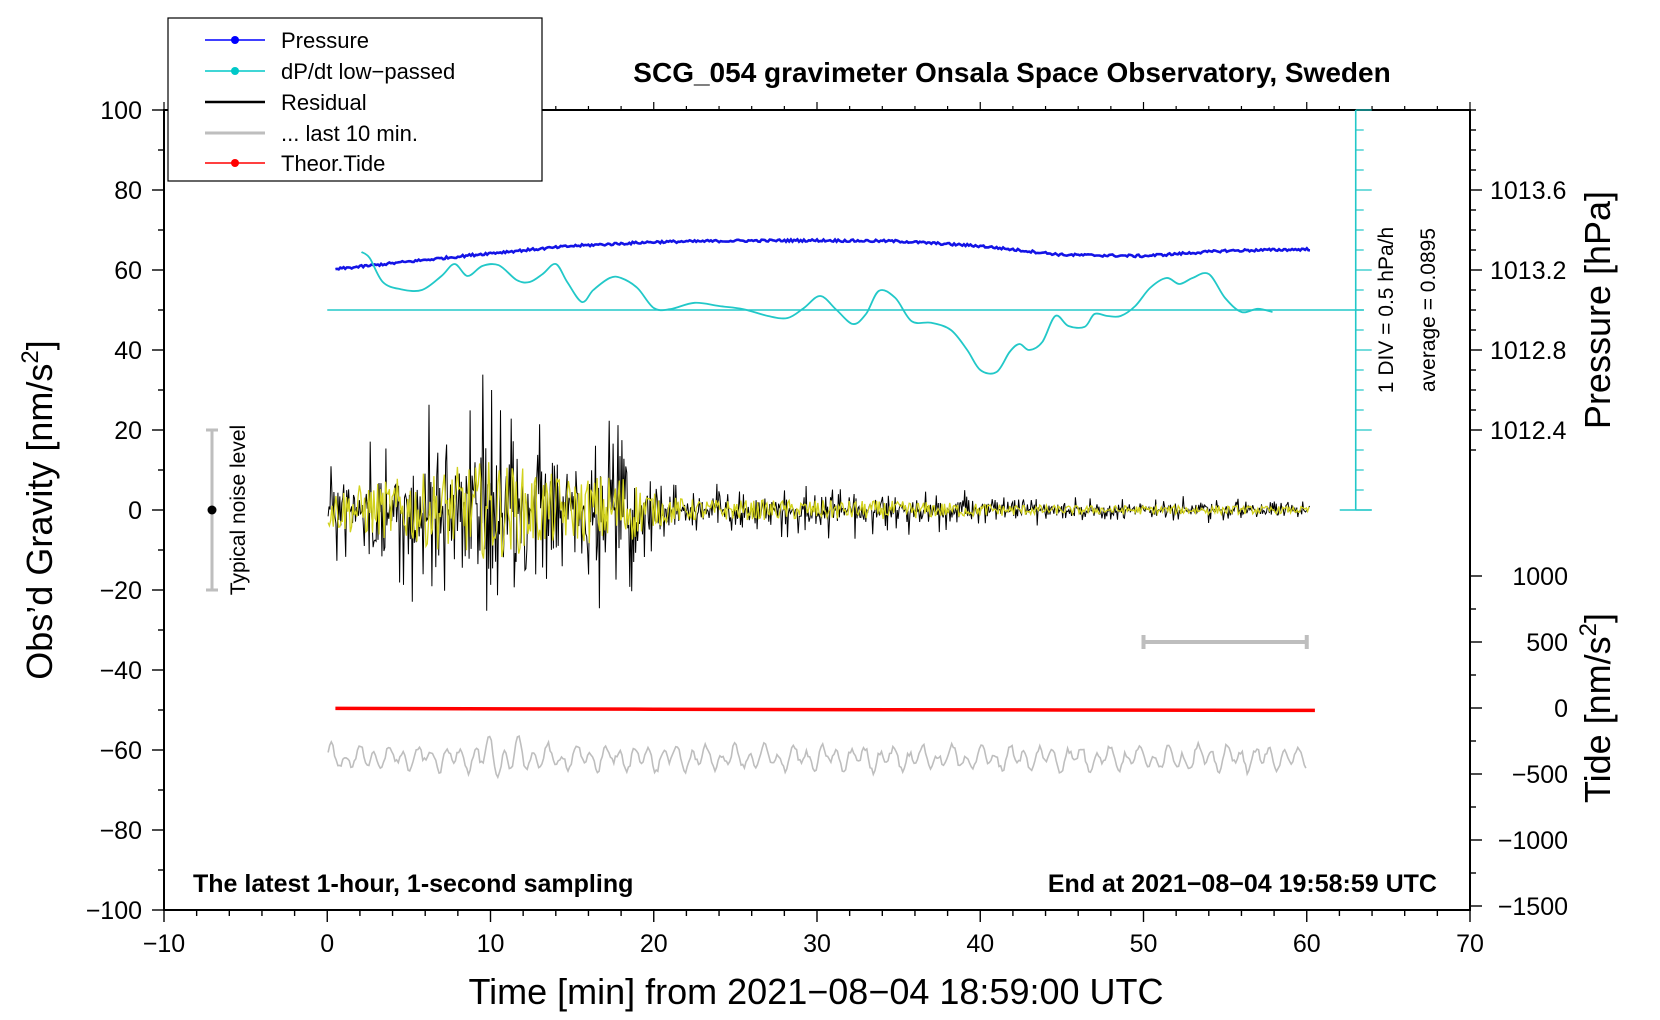 The height and width of the screenshot is (1020, 1660). I want to click on y-axis-label-pressure: Pressure [hPa], so click(1597, 310).